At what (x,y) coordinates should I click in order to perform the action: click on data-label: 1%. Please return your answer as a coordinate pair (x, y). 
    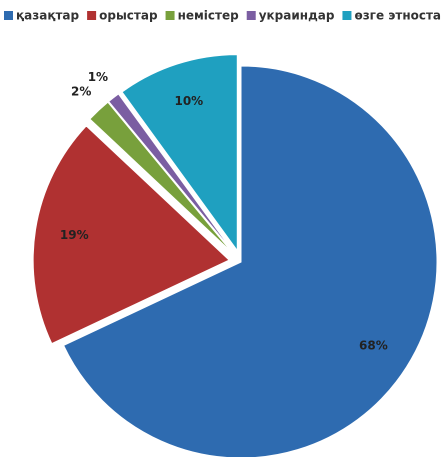
    Looking at the image, I should click on (98, 77).